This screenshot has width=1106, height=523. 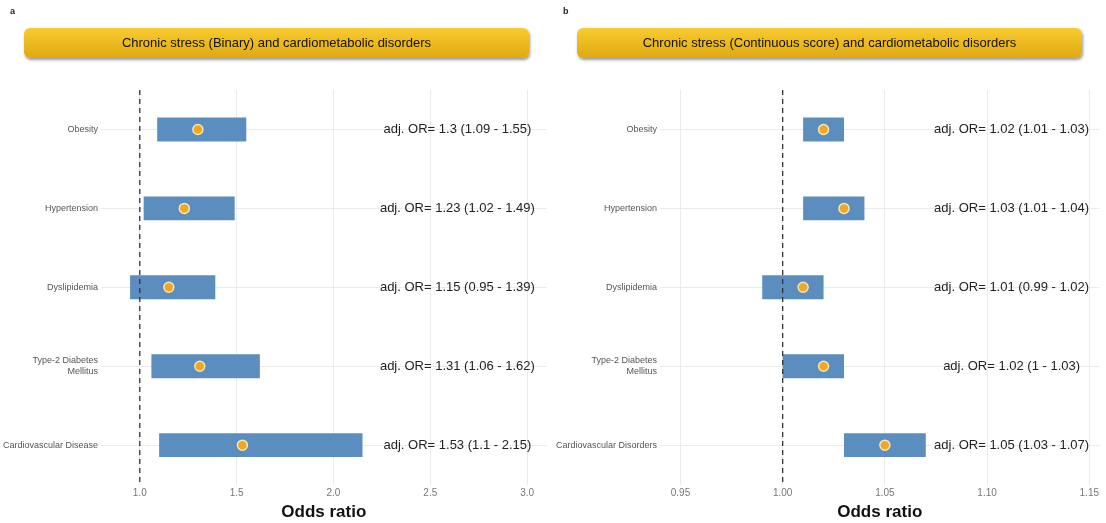 What do you see at coordinates (457, 286) in the screenshot?
I see `annotation: adj. OR= 1.15 (0.95 - 1.39)` at bounding box center [457, 286].